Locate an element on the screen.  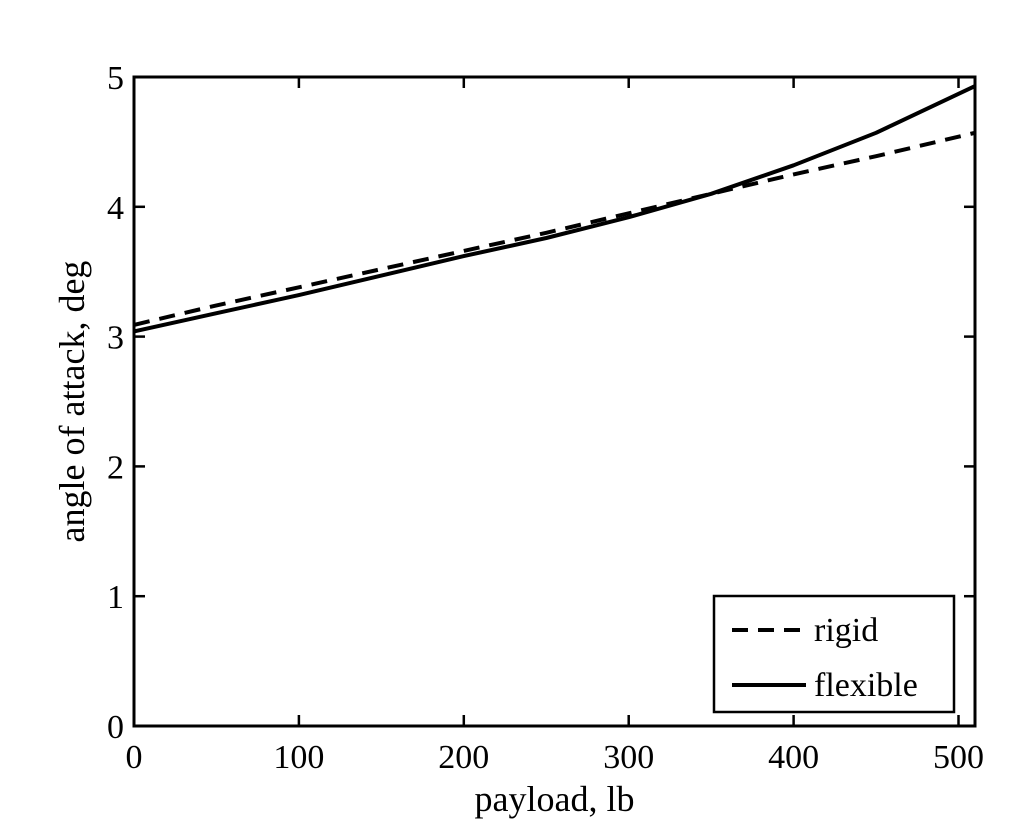
legend-label-flexible: flexible is located at coordinates (866, 685).